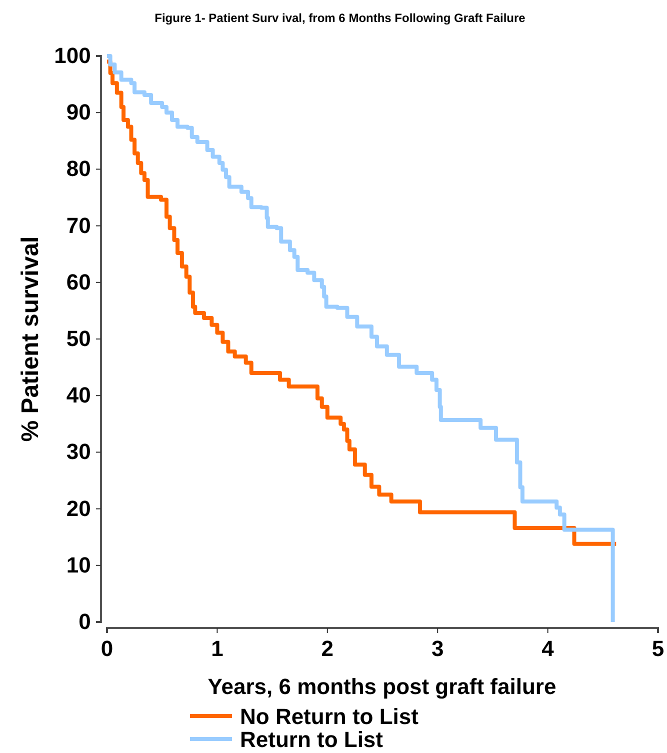 The height and width of the screenshot is (753, 667). Describe the element at coordinates (327, 648) in the screenshot. I see `x-tick-label: 2` at that location.